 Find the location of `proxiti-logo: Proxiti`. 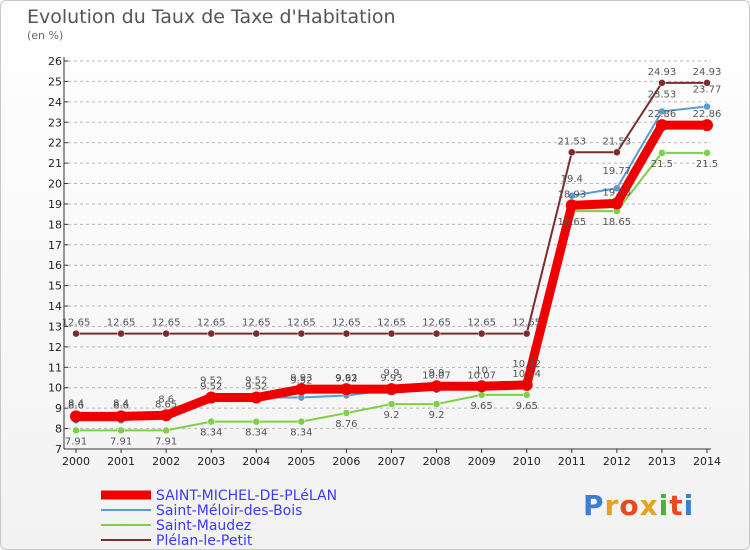

proxiti-logo: Proxiti is located at coordinates (638, 505).